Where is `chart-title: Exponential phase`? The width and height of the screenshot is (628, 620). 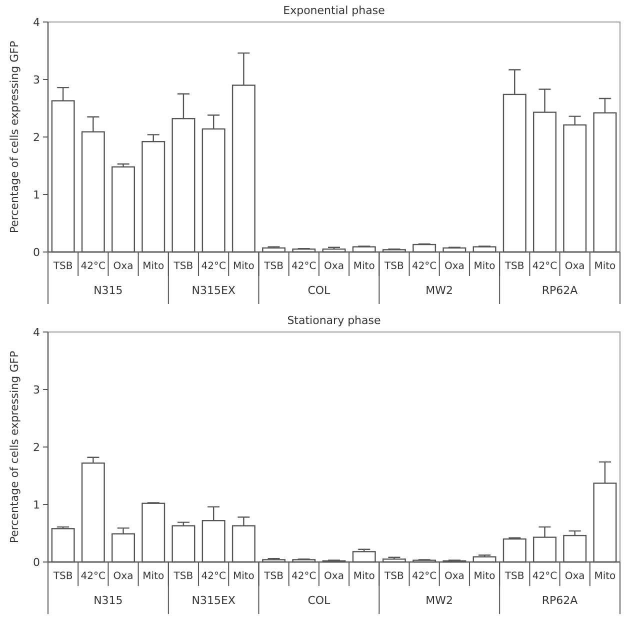
chart-title: Exponential phase is located at coordinates (334, 10).